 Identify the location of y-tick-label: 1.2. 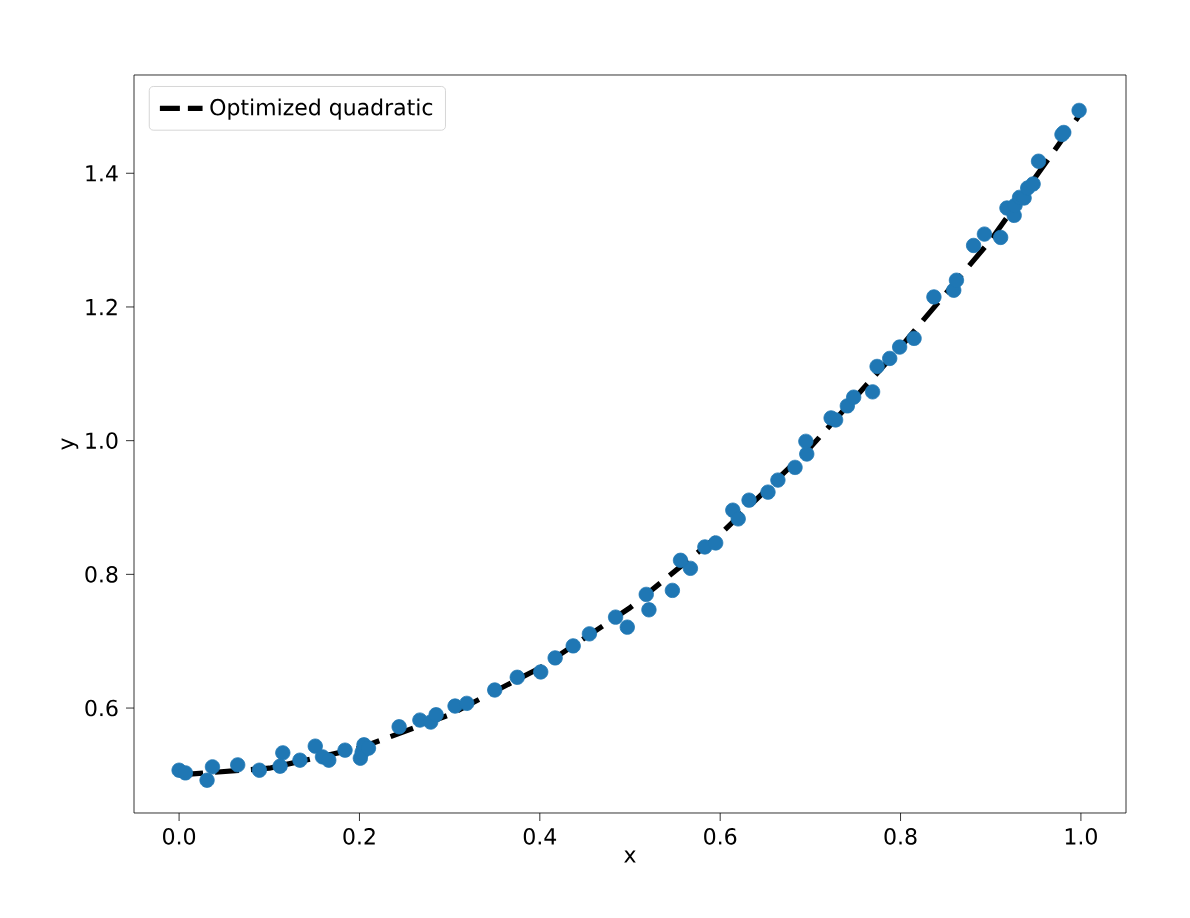
(101, 307).